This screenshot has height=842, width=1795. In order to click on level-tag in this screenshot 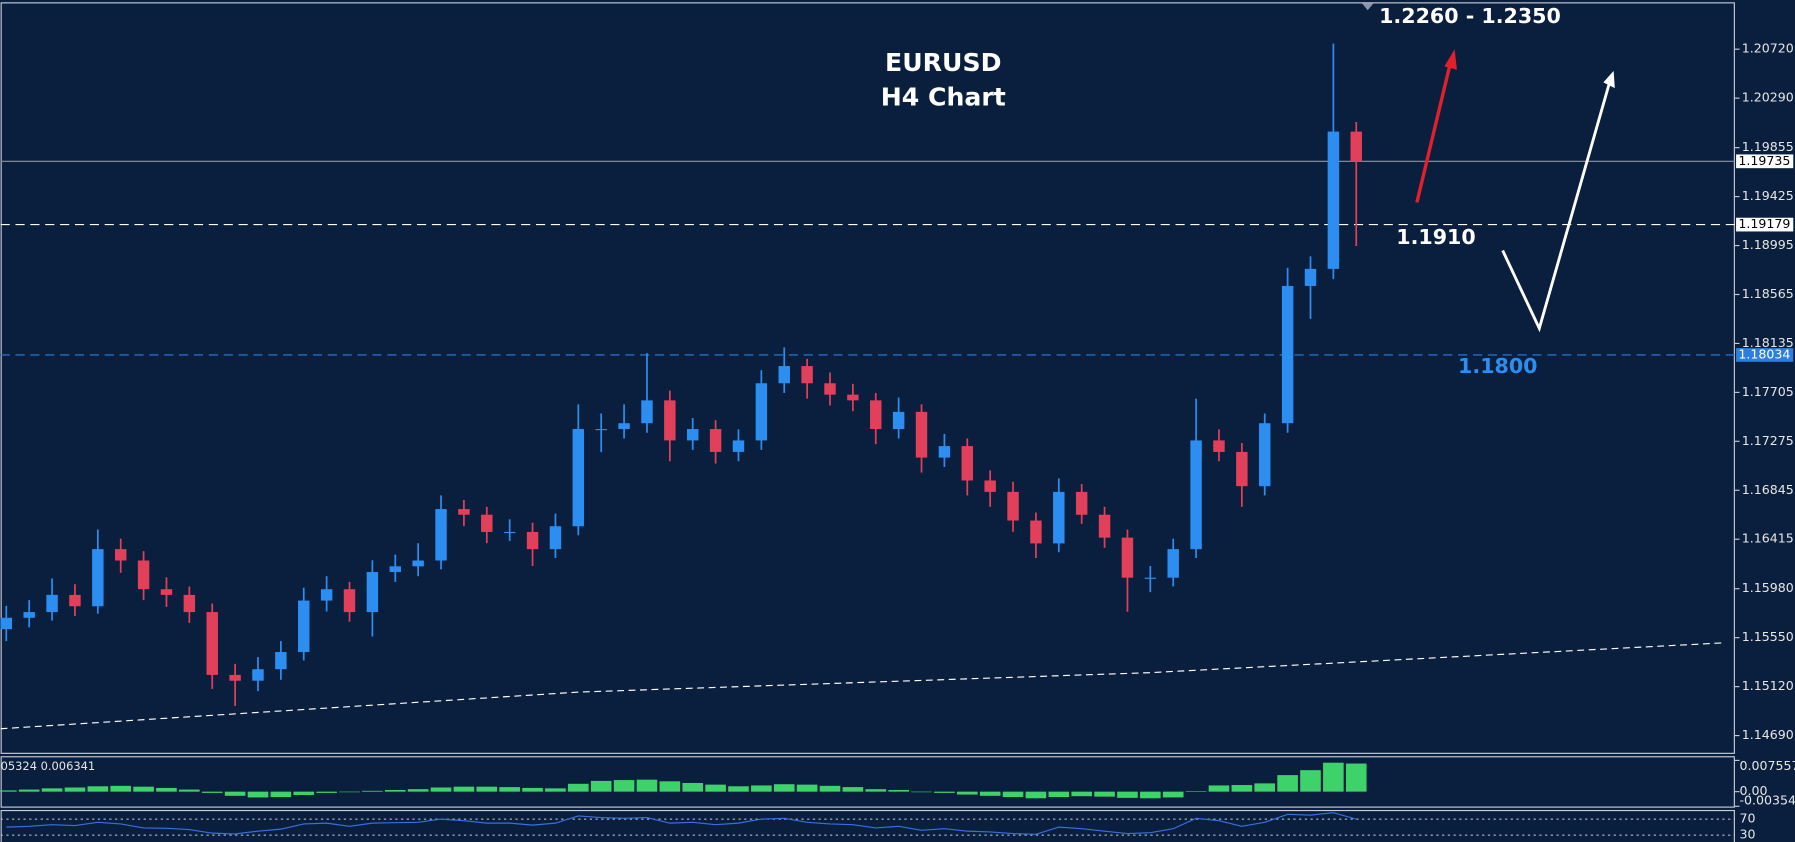, I will do `click(1765, 224)`.